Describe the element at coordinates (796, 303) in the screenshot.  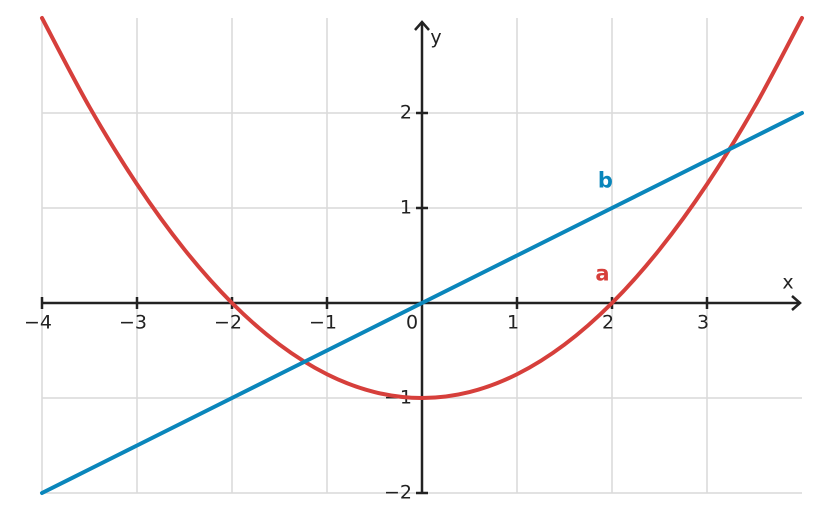
I see `x-axis-arrow` at that location.